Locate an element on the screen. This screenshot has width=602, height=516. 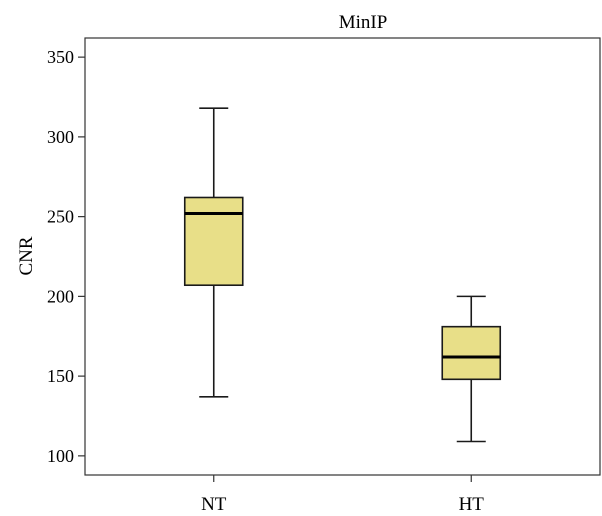
box-nt is located at coordinates (213, 252).